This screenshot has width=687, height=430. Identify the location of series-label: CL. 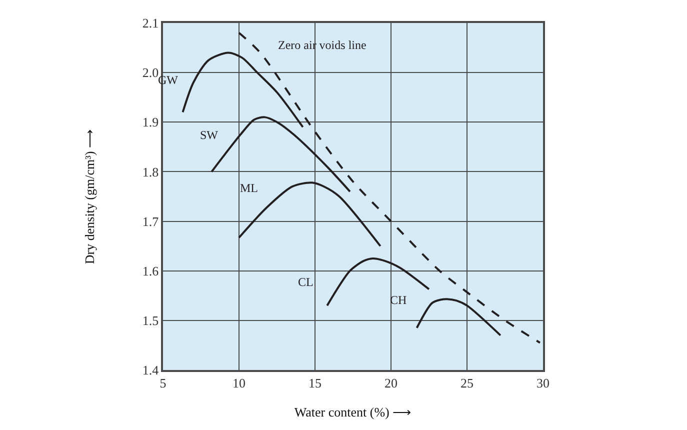
(306, 282).